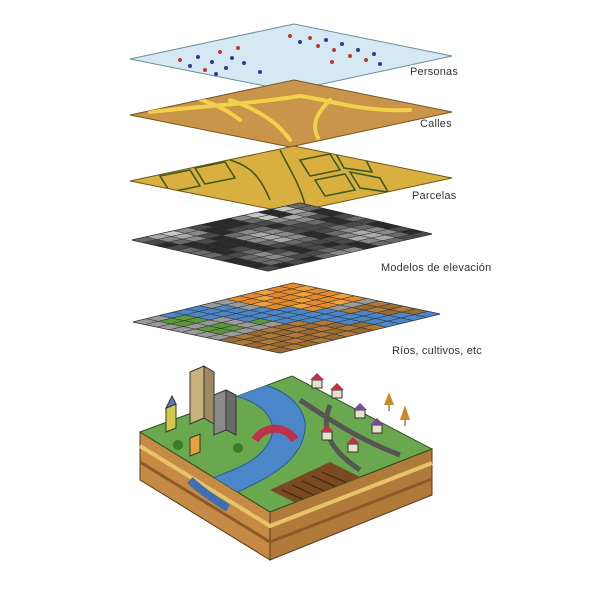  Describe the element at coordinates (280, 56) in the screenshot. I see `people-dots` at that location.